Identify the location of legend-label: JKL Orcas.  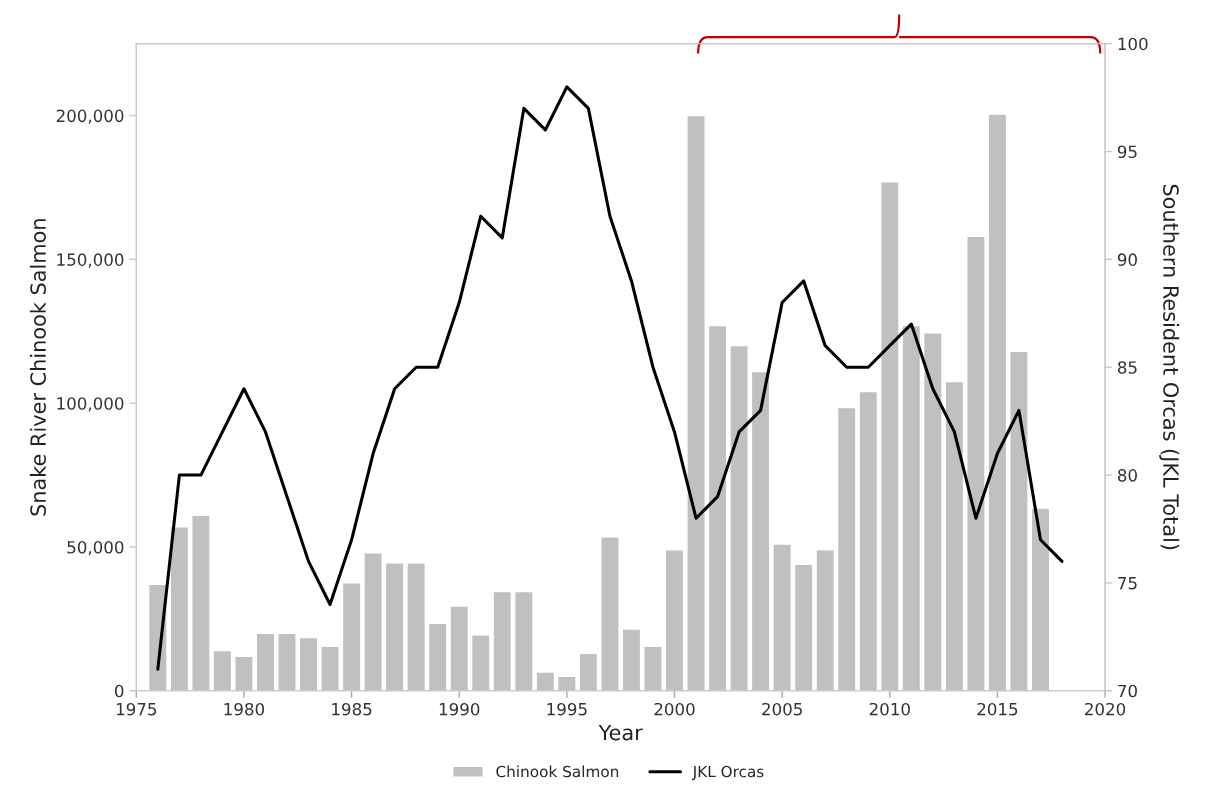
(727, 773).